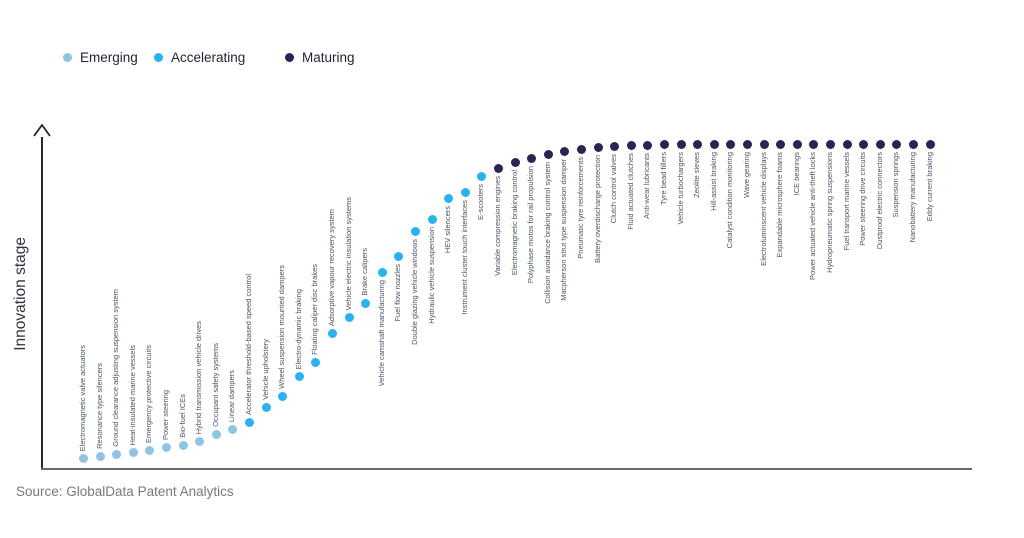 Image resolution: width=1024 pixels, height=538 pixels. Describe the element at coordinates (208, 57) in the screenshot. I see `legend-label-accelerating: Accelerating` at that location.